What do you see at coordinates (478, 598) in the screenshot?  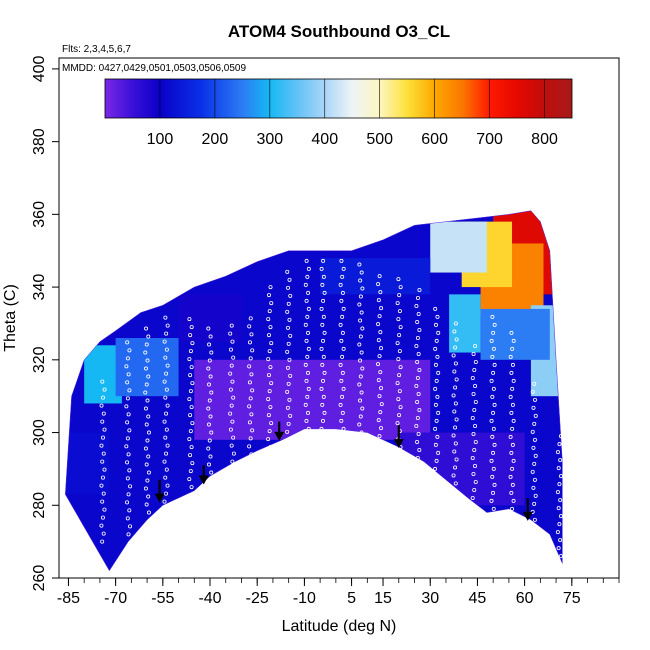 I see `x-tick-label: 45` at bounding box center [478, 598].